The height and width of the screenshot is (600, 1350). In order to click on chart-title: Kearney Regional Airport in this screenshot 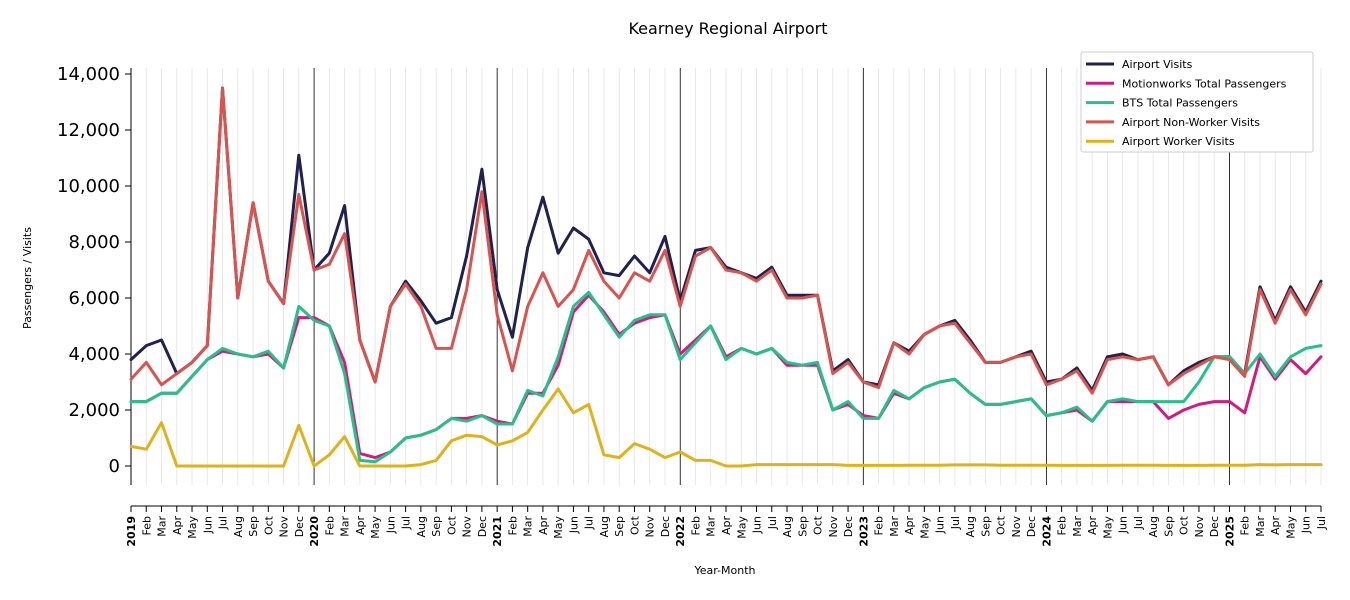, I will do `click(727, 28)`.